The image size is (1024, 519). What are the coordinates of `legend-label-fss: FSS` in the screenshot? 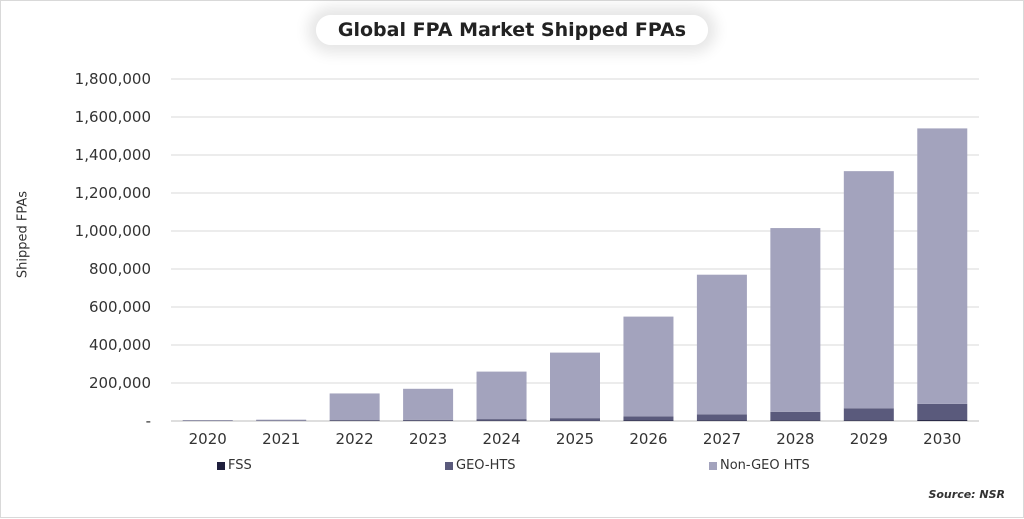 It's located at (240, 465).